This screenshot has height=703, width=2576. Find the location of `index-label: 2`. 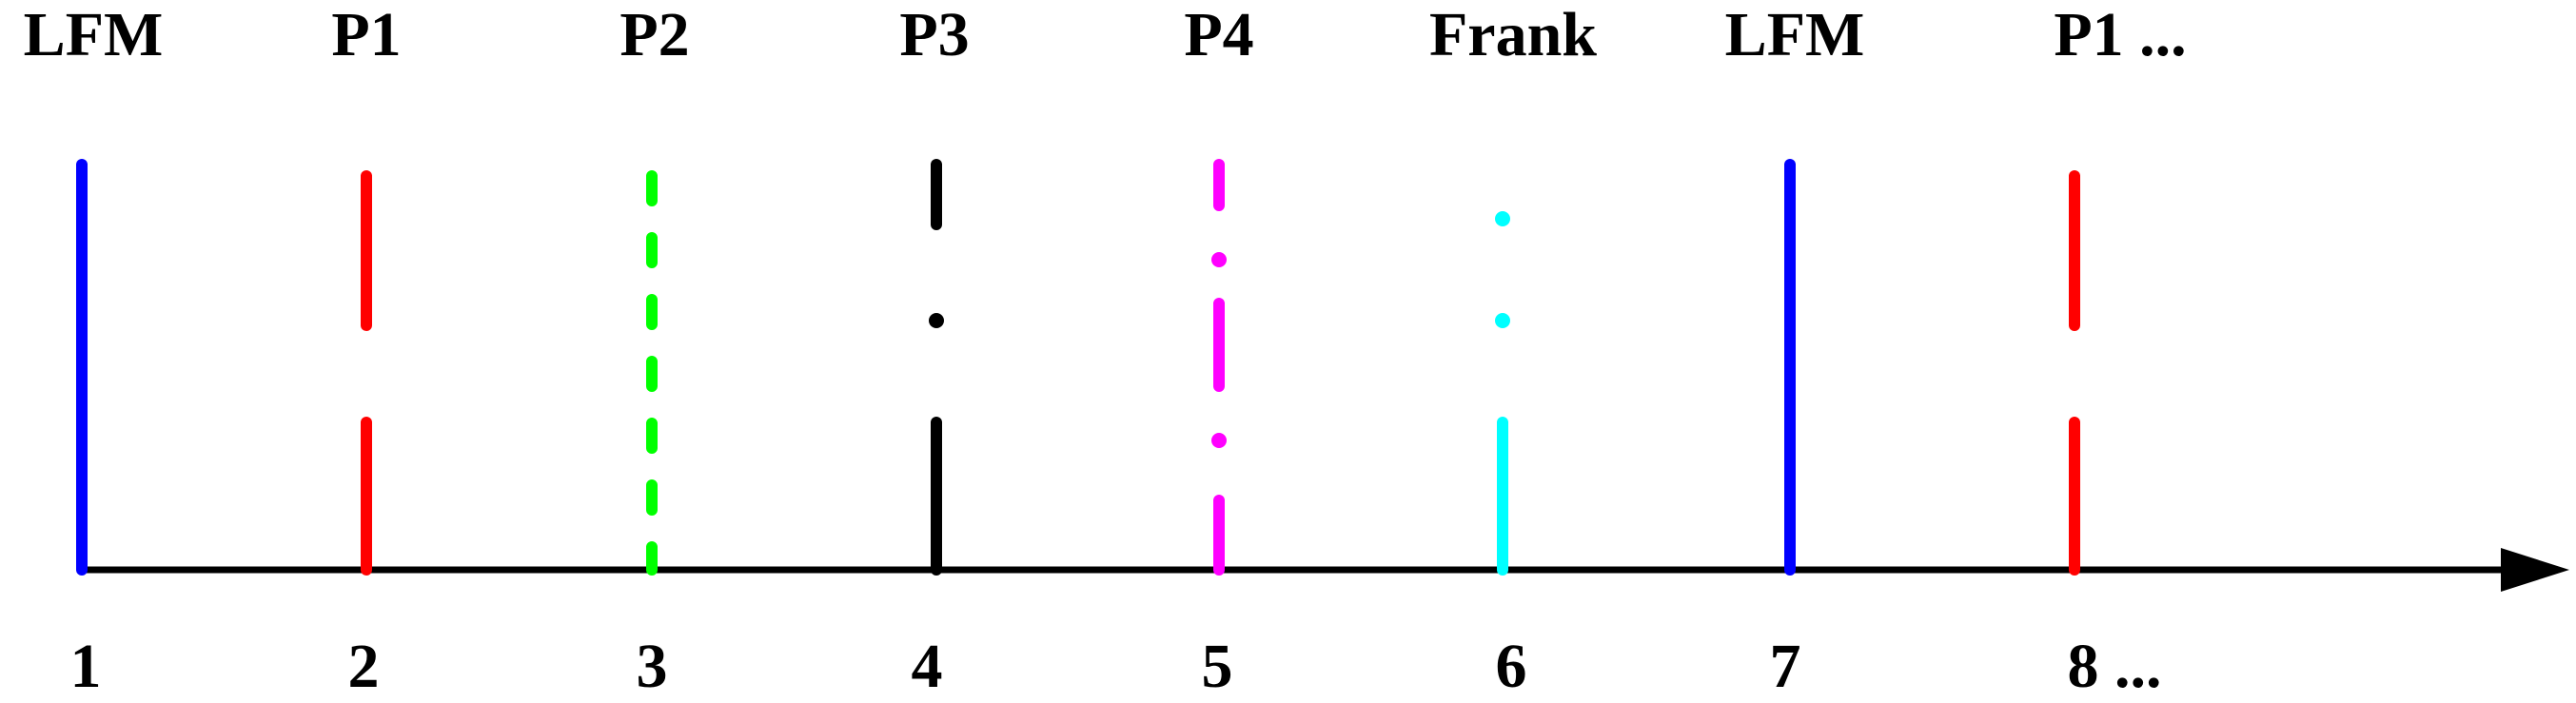

index-label: 2 is located at coordinates (364, 666).